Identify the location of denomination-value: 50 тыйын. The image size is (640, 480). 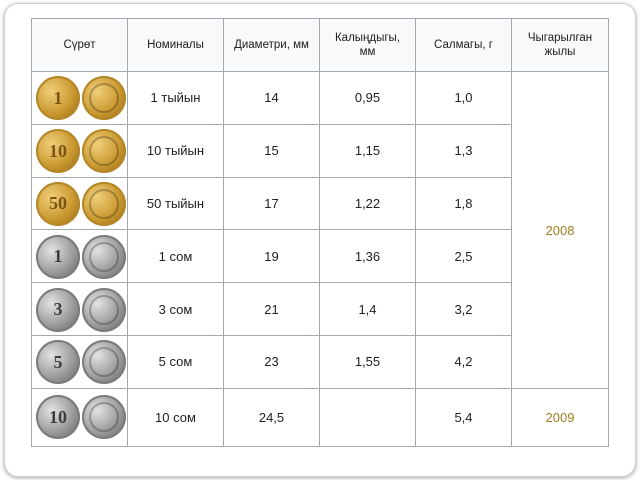
(175, 203).